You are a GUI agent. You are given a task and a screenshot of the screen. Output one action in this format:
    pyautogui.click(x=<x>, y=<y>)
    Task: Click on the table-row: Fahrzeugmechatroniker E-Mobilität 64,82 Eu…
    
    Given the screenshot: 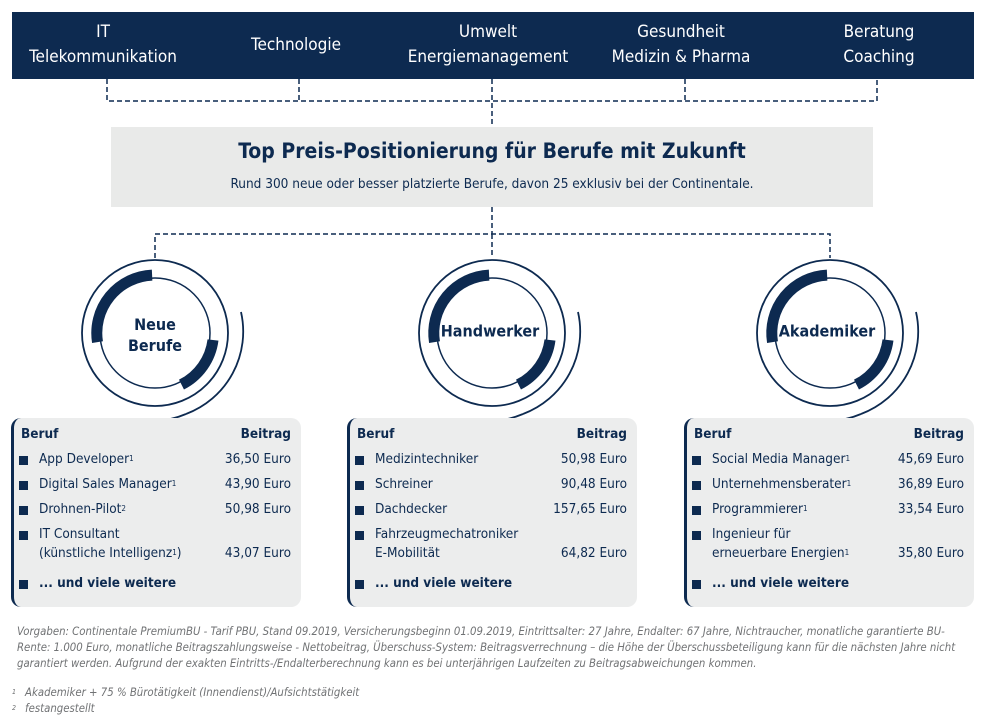 What is the action you would take?
    pyautogui.click(x=491, y=544)
    